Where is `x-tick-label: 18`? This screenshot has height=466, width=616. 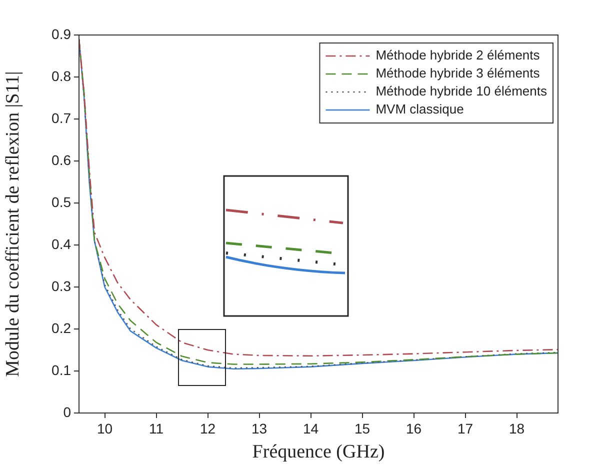 x-tick-label: 18 is located at coordinates (517, 428).